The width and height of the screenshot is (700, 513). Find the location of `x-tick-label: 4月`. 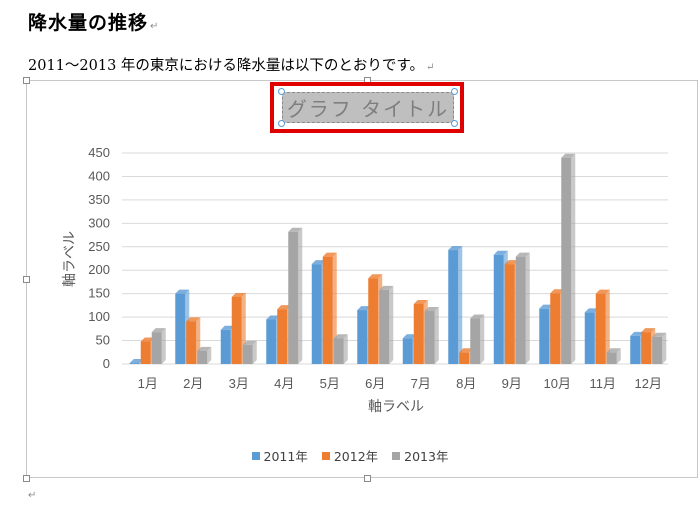

x-tick-label: 4月 is located at coordinates (284, 383).